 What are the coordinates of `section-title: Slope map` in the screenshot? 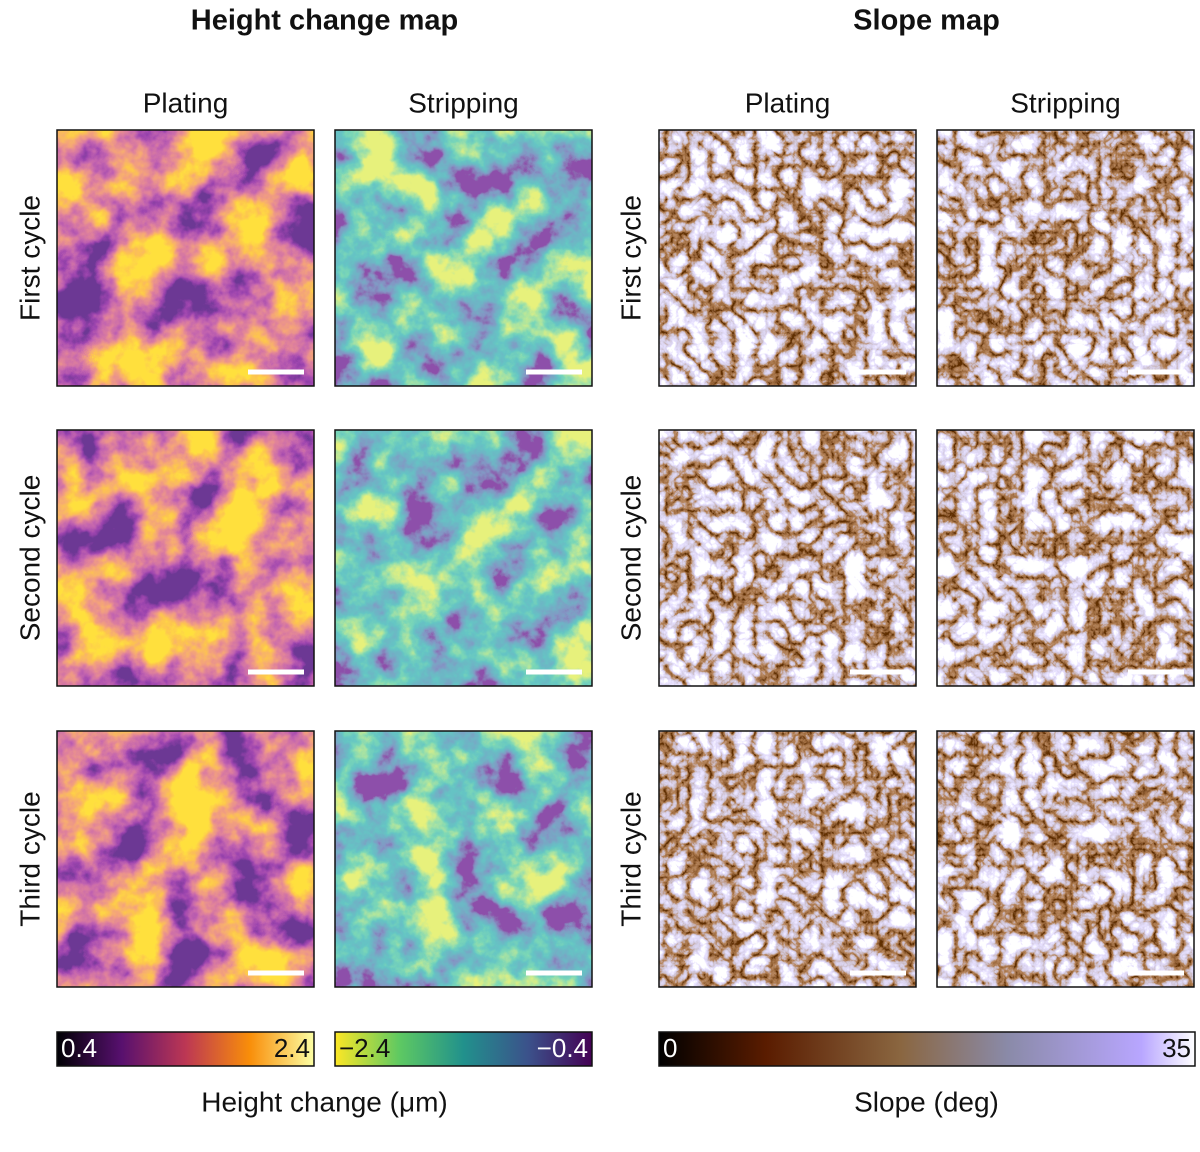 It's located at (926, 21).